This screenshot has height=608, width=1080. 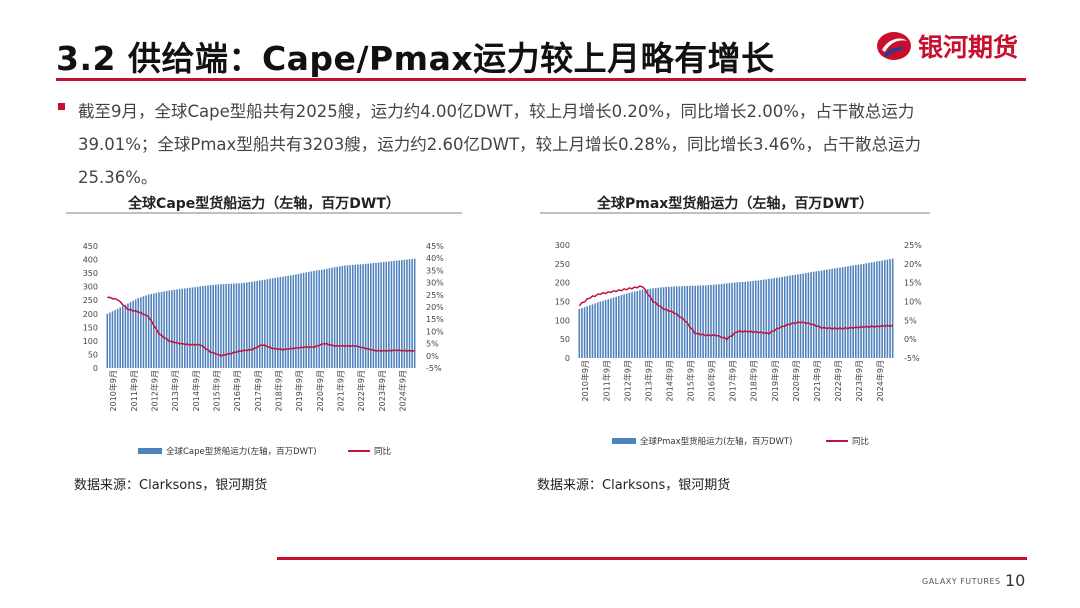 What do you see at coordinates (913, 264) in the screenshot?
I see `pmax-y-right-tick: 20%` at bounding box center [913, 264].